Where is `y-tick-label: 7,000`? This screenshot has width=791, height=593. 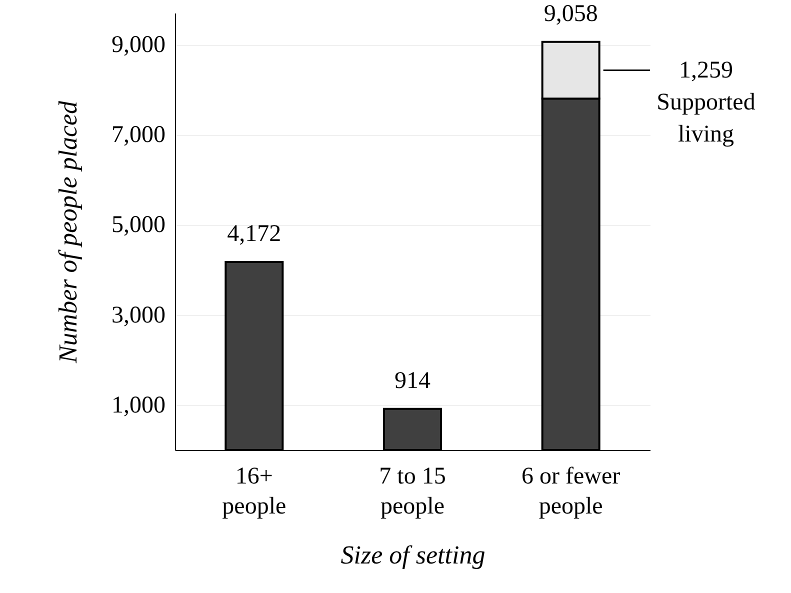 y-tick-label: 7,000 is located at coordinates (139, 135).